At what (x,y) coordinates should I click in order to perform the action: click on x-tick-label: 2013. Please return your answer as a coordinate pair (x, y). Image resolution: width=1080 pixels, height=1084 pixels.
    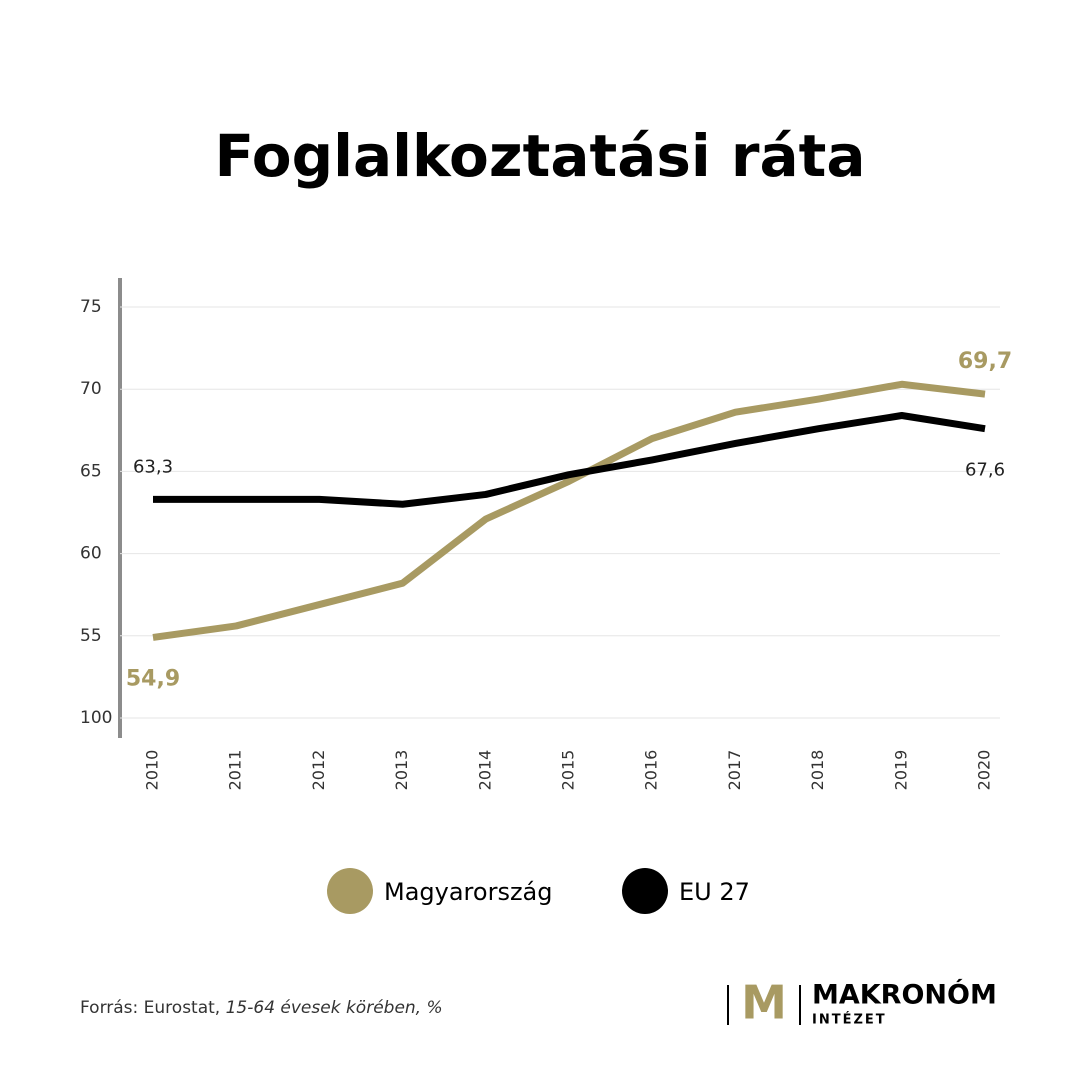
    Looking at the image, I should click on (401, 770).